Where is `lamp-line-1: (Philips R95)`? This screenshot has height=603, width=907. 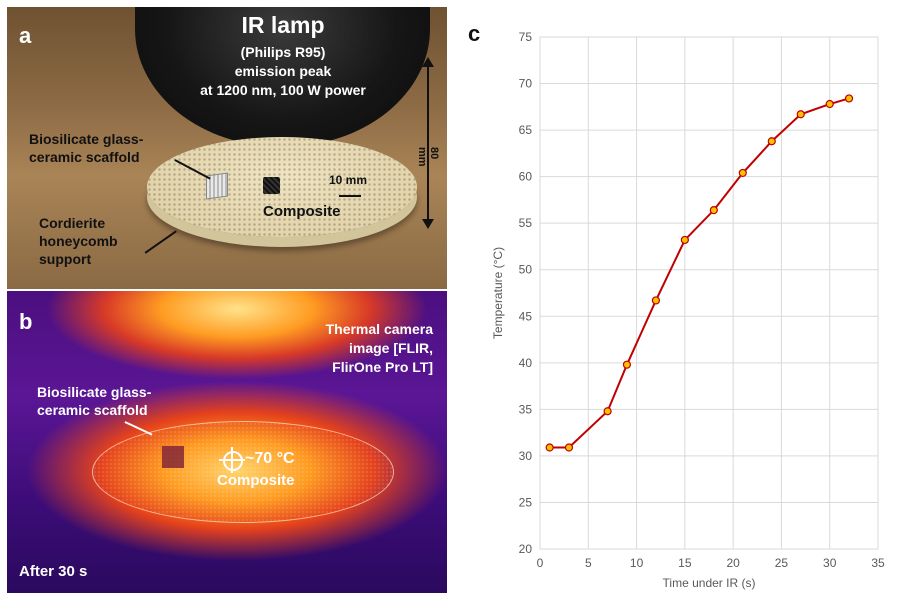
lamp-line-1: (Philips R95) is located at coordinates (283, 52).